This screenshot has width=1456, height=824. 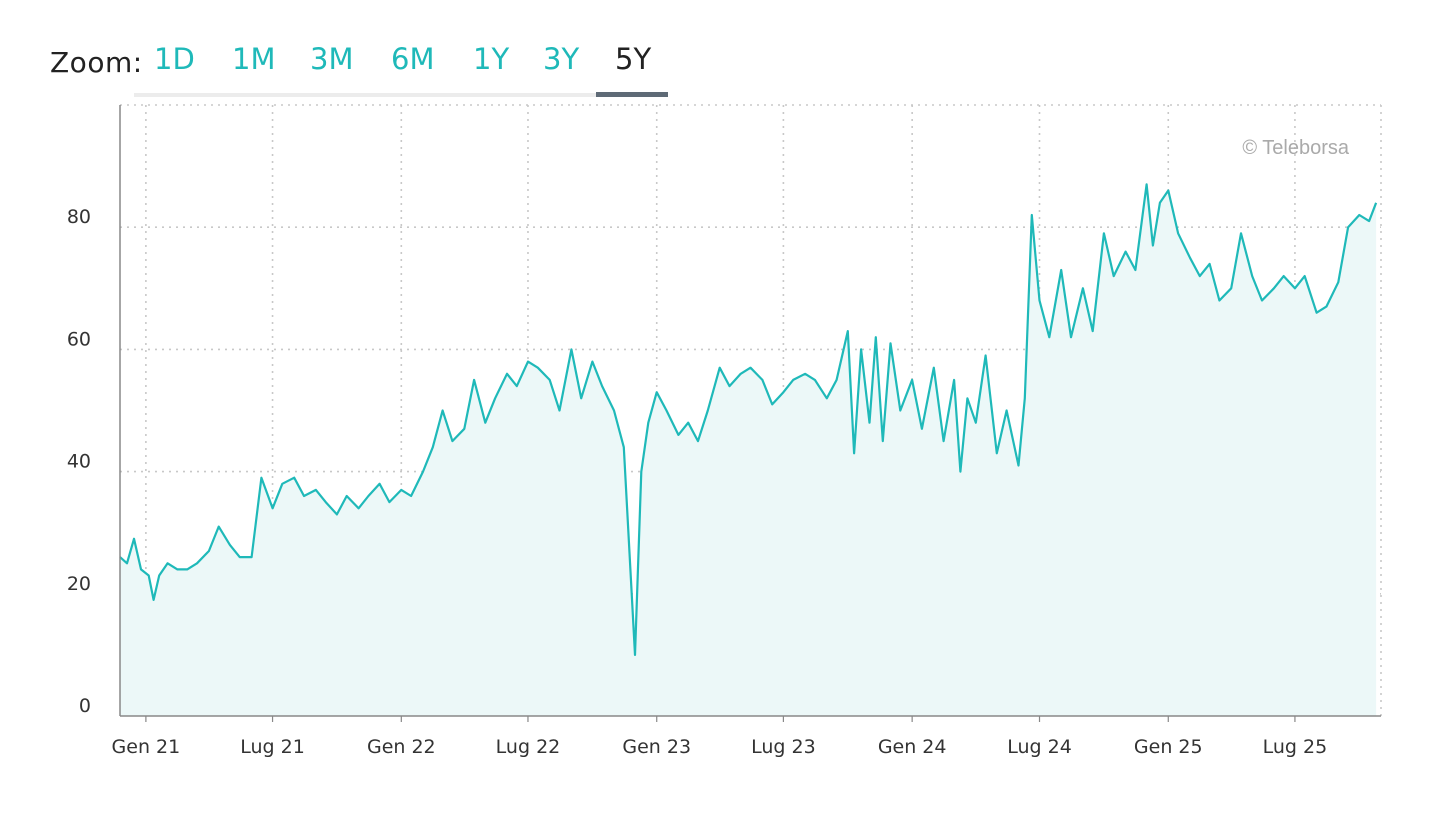 What do you see at coordinates (1168, 747) in the screenshot?
I see `x-tick-label: Gen 25` at bounding box center [1168, 747].